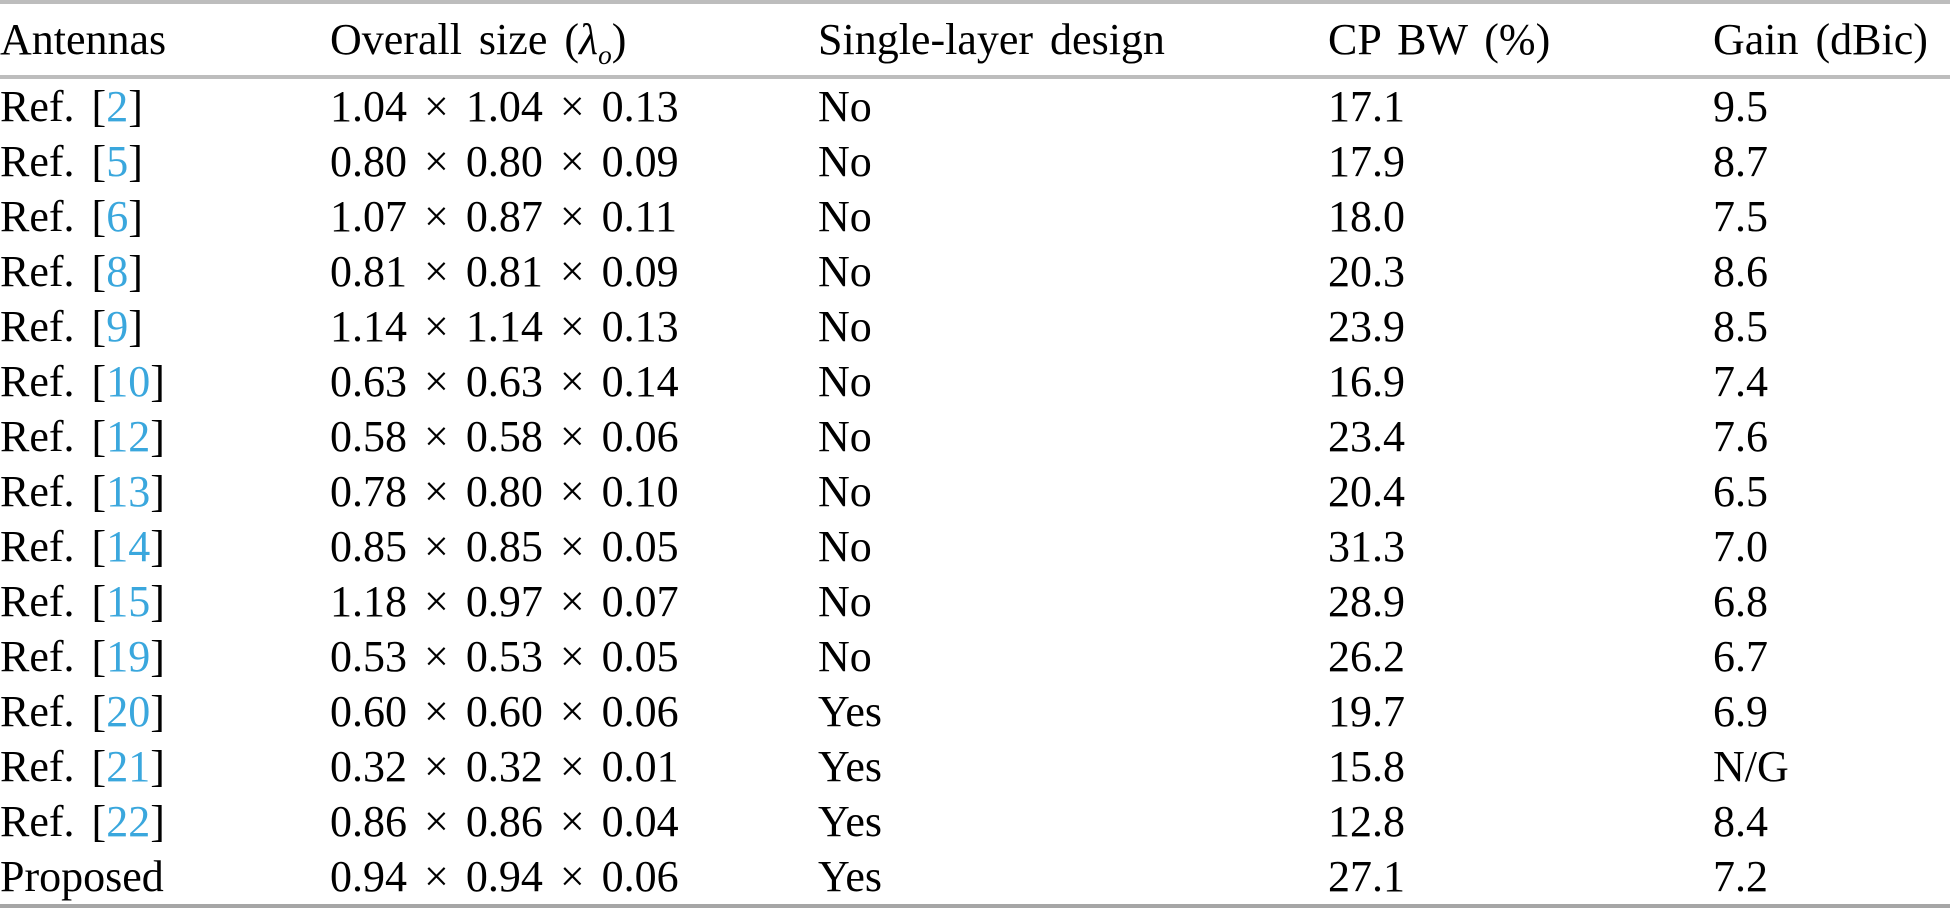 This screenshot has width=1950, height=908. What do you see at coordinates (165, 216) in the screenshot?
I see `antenna-cell: Ref. [6]` at bounding box center [165, 216].